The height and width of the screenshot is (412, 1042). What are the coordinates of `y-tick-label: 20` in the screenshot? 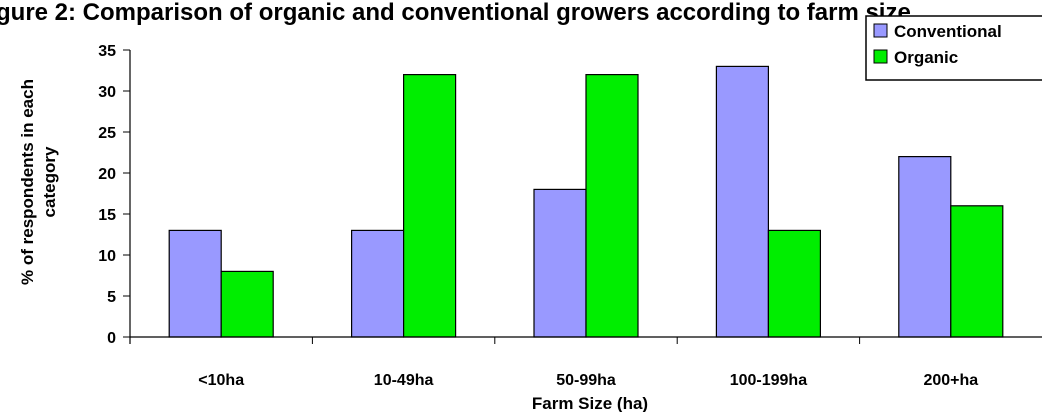 It's located at (107, 174).